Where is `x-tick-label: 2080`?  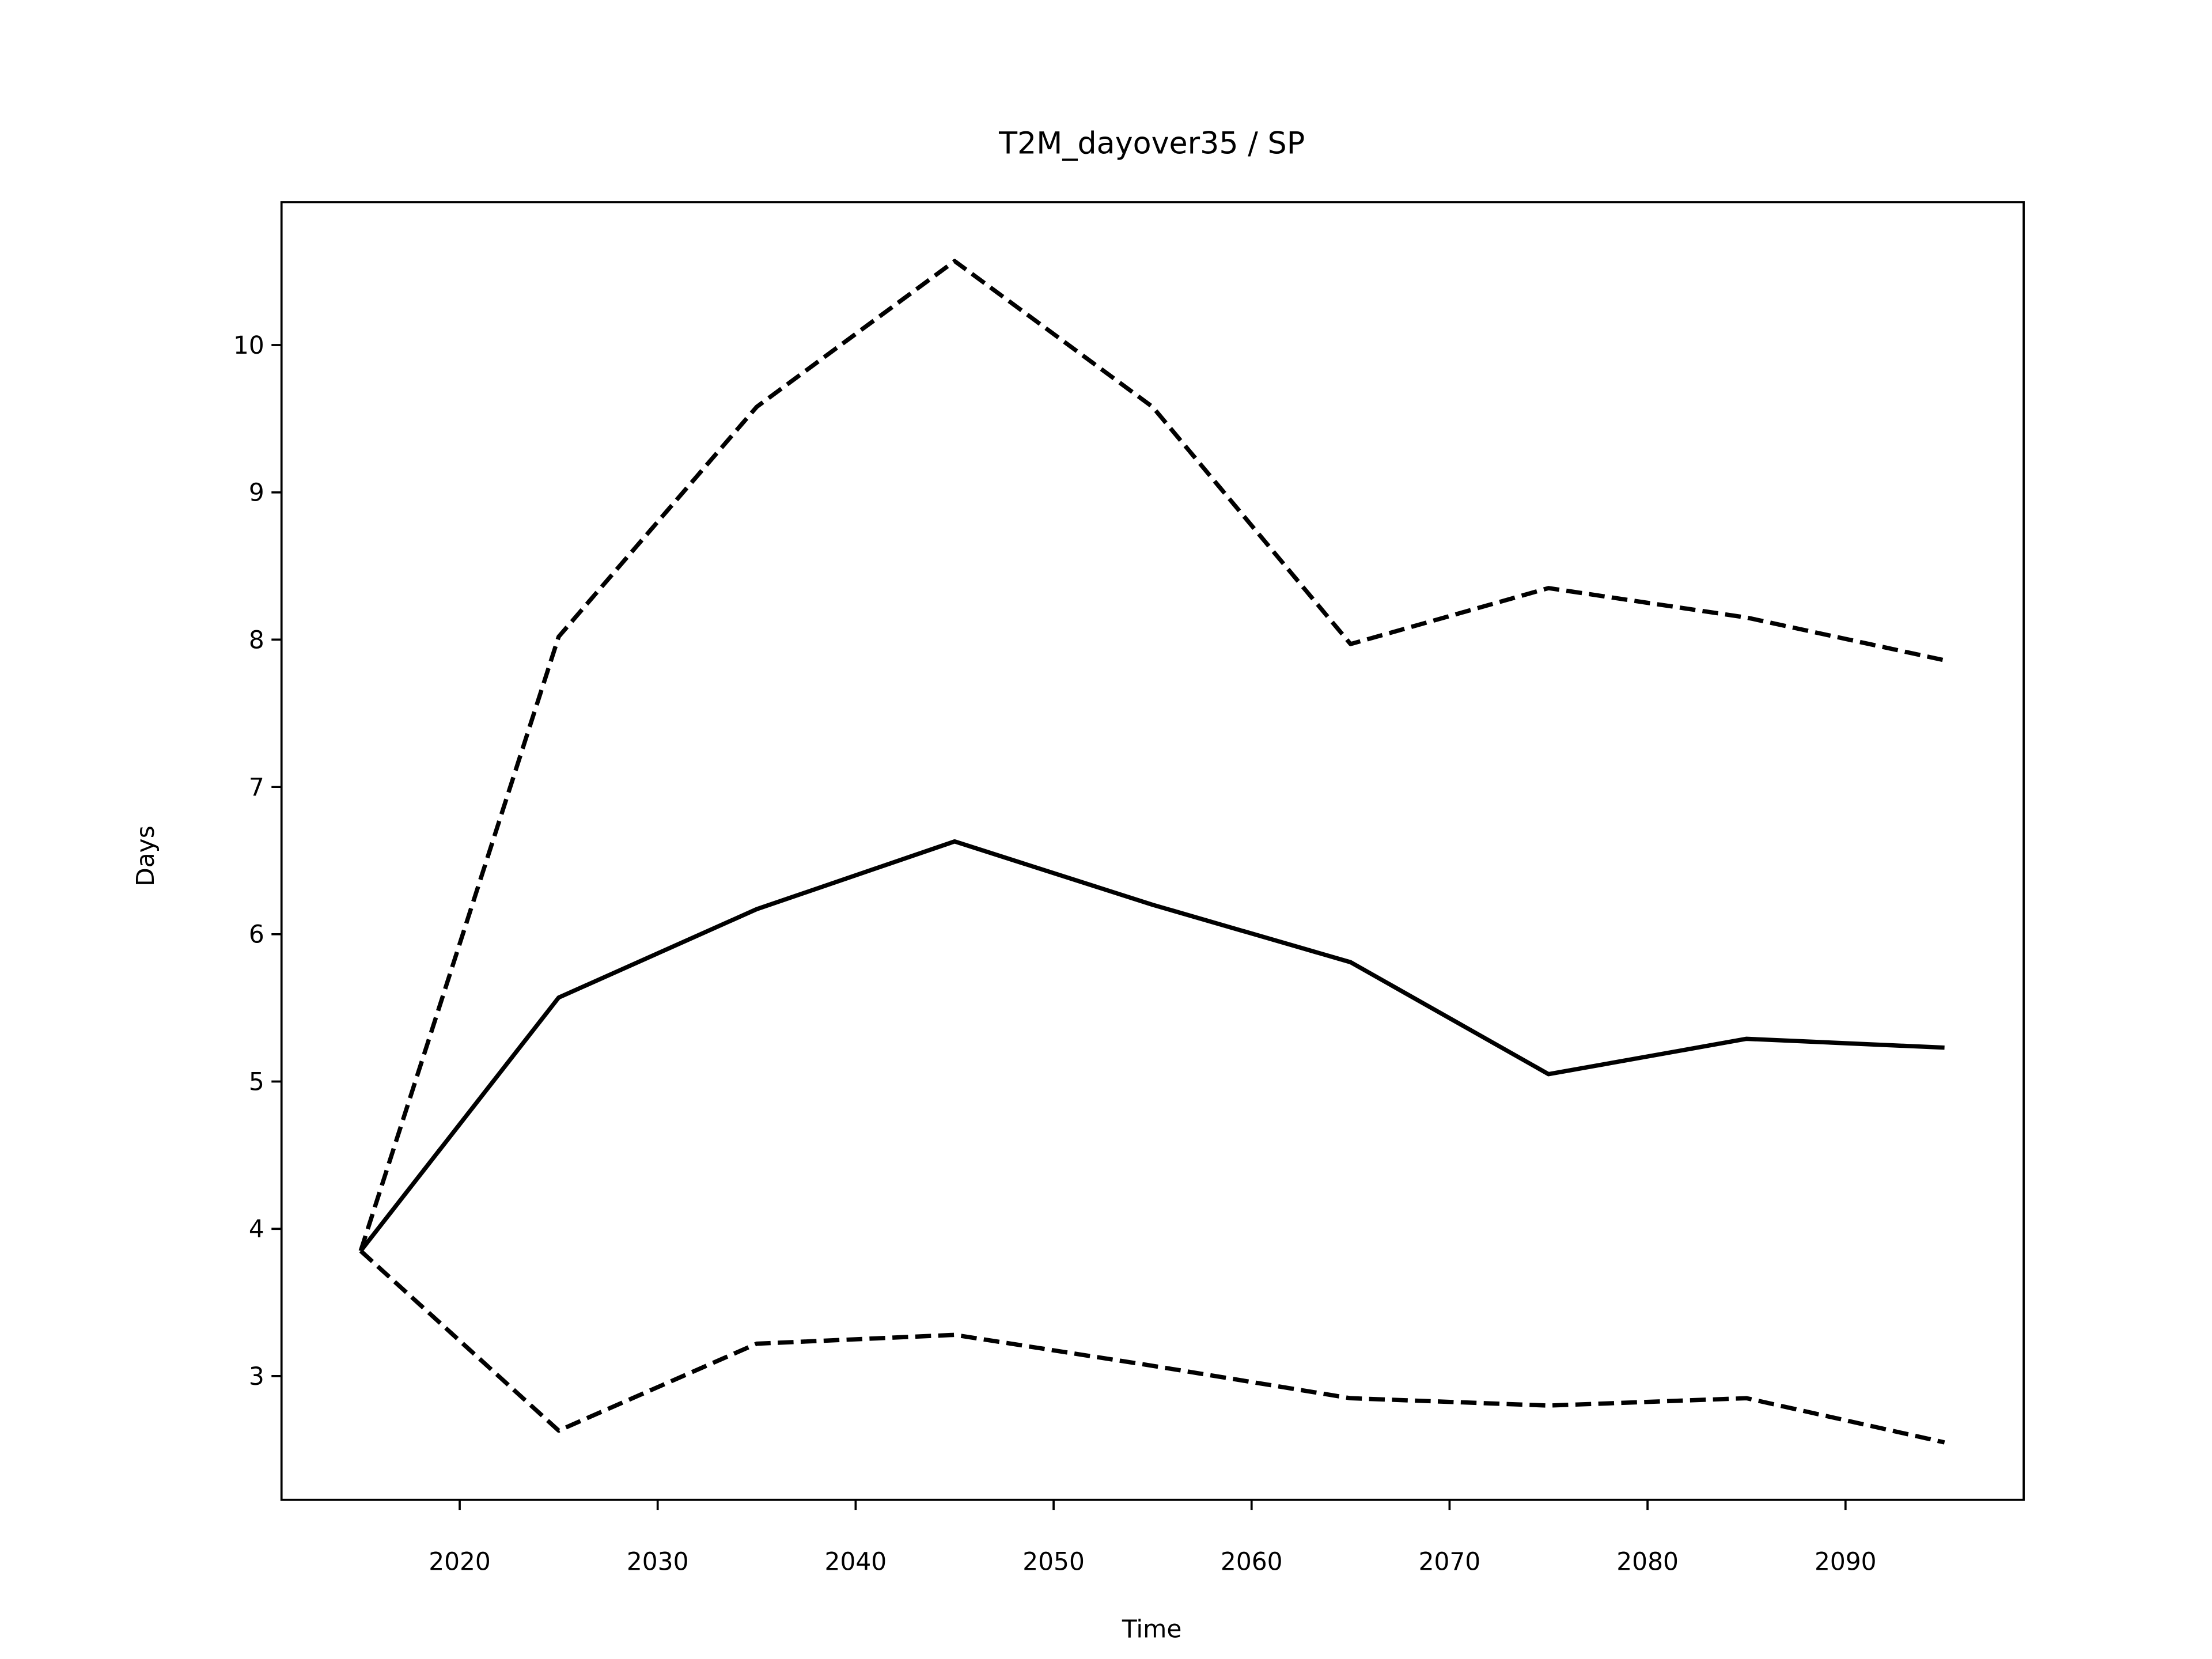
x-tick-label: 2080 is located at coordinates (1647, 1562).